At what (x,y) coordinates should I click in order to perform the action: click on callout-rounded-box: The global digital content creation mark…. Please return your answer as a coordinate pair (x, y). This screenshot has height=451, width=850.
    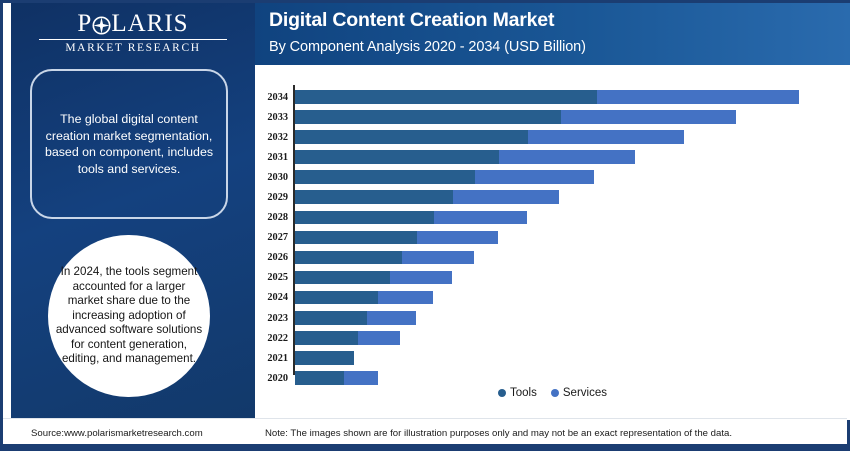
    Looking at the image, I should click on (129, 144).